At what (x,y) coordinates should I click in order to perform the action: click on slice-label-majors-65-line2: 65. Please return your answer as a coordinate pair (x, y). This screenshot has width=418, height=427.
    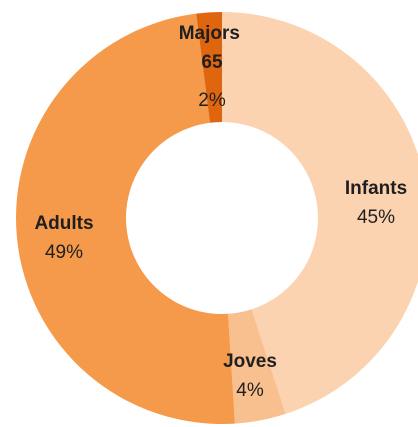
    Looking at the image, I should click on (212, 62).